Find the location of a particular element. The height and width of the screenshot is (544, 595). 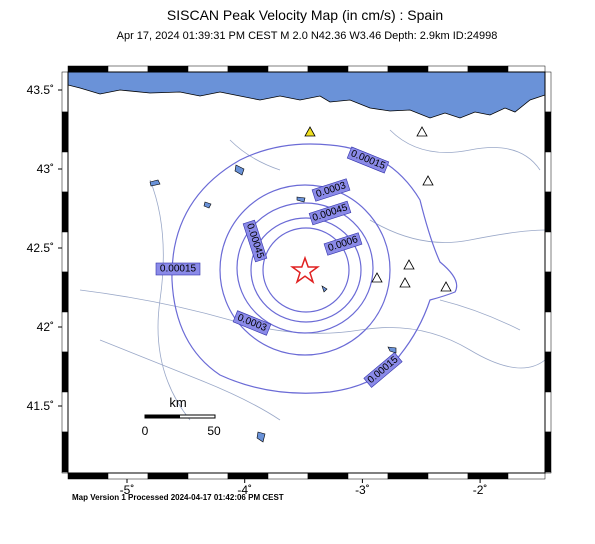

lat-tick-label: 41.5˚ is located at coordinates (40, 406).